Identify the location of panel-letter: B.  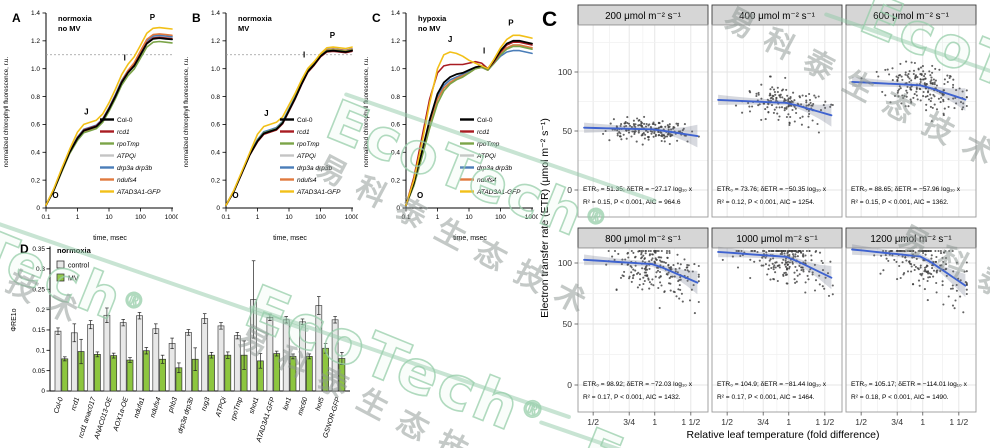
(196, 18).